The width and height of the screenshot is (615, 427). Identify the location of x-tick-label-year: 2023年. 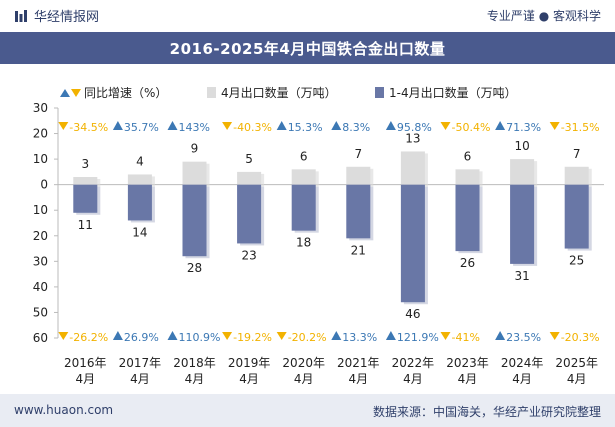
(467, 363).